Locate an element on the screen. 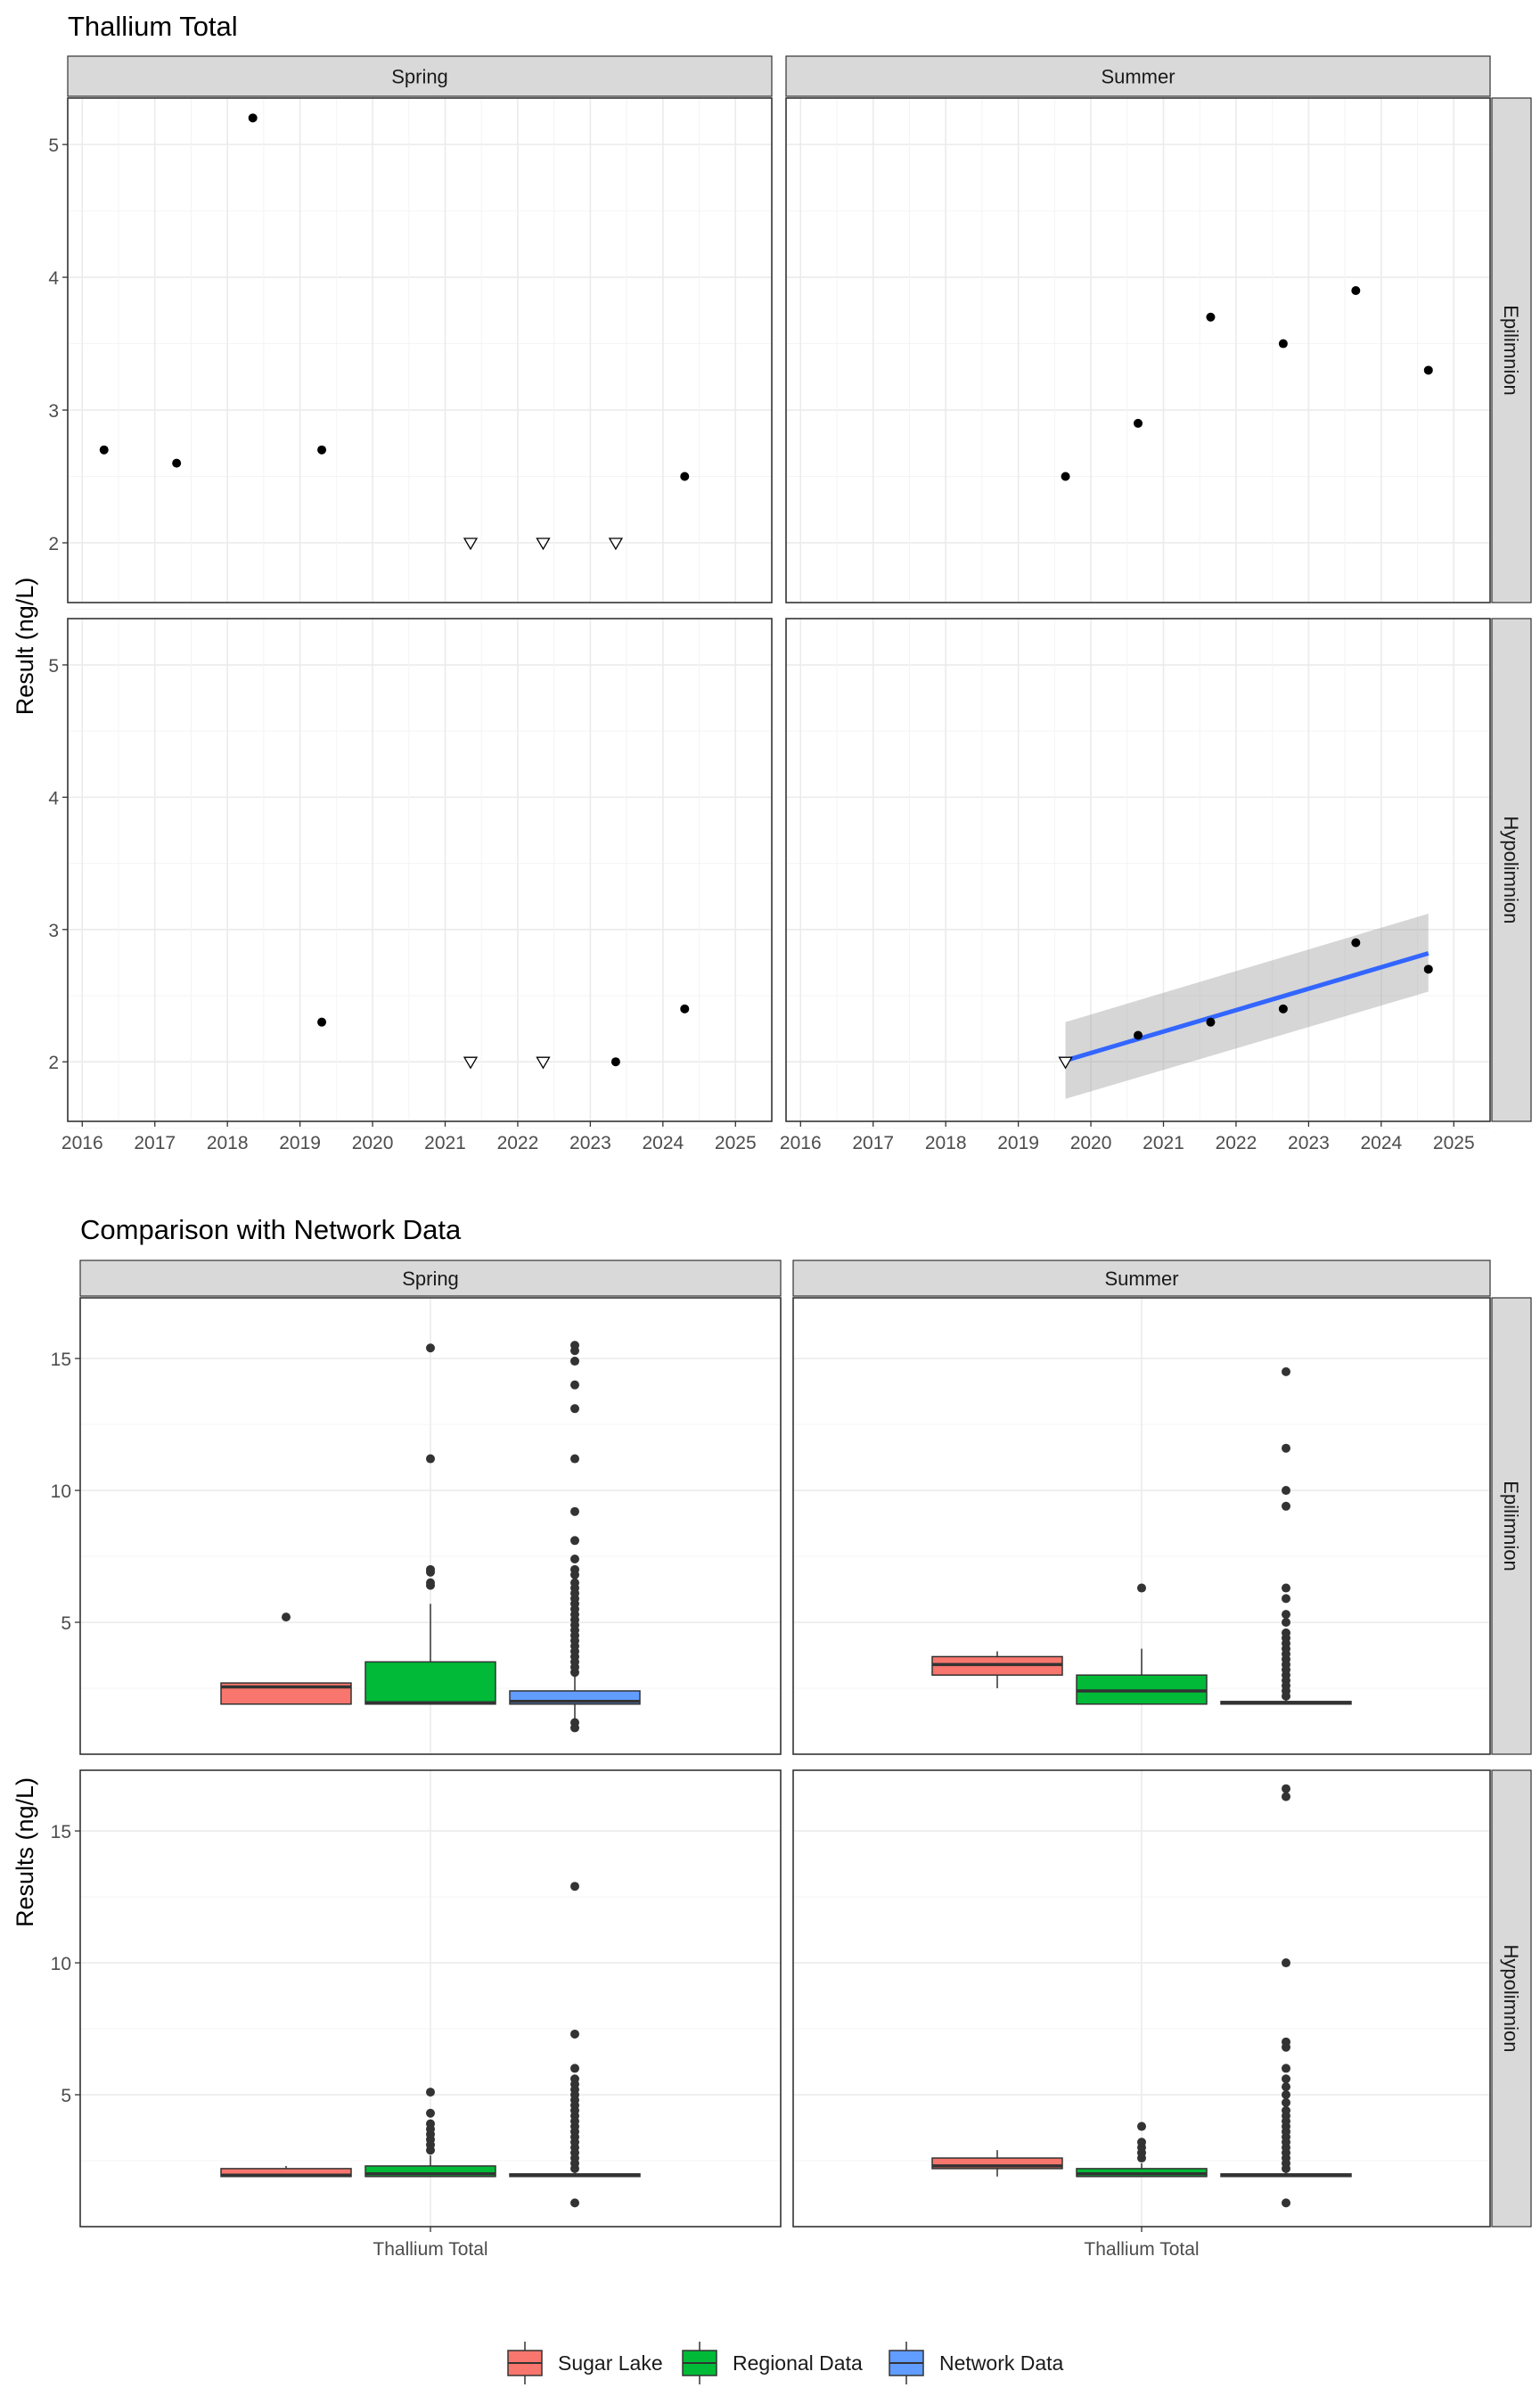 This screenshot has width=1540, height=2396. x-tick-label: 2022 is located at coordinates (518, 1143).